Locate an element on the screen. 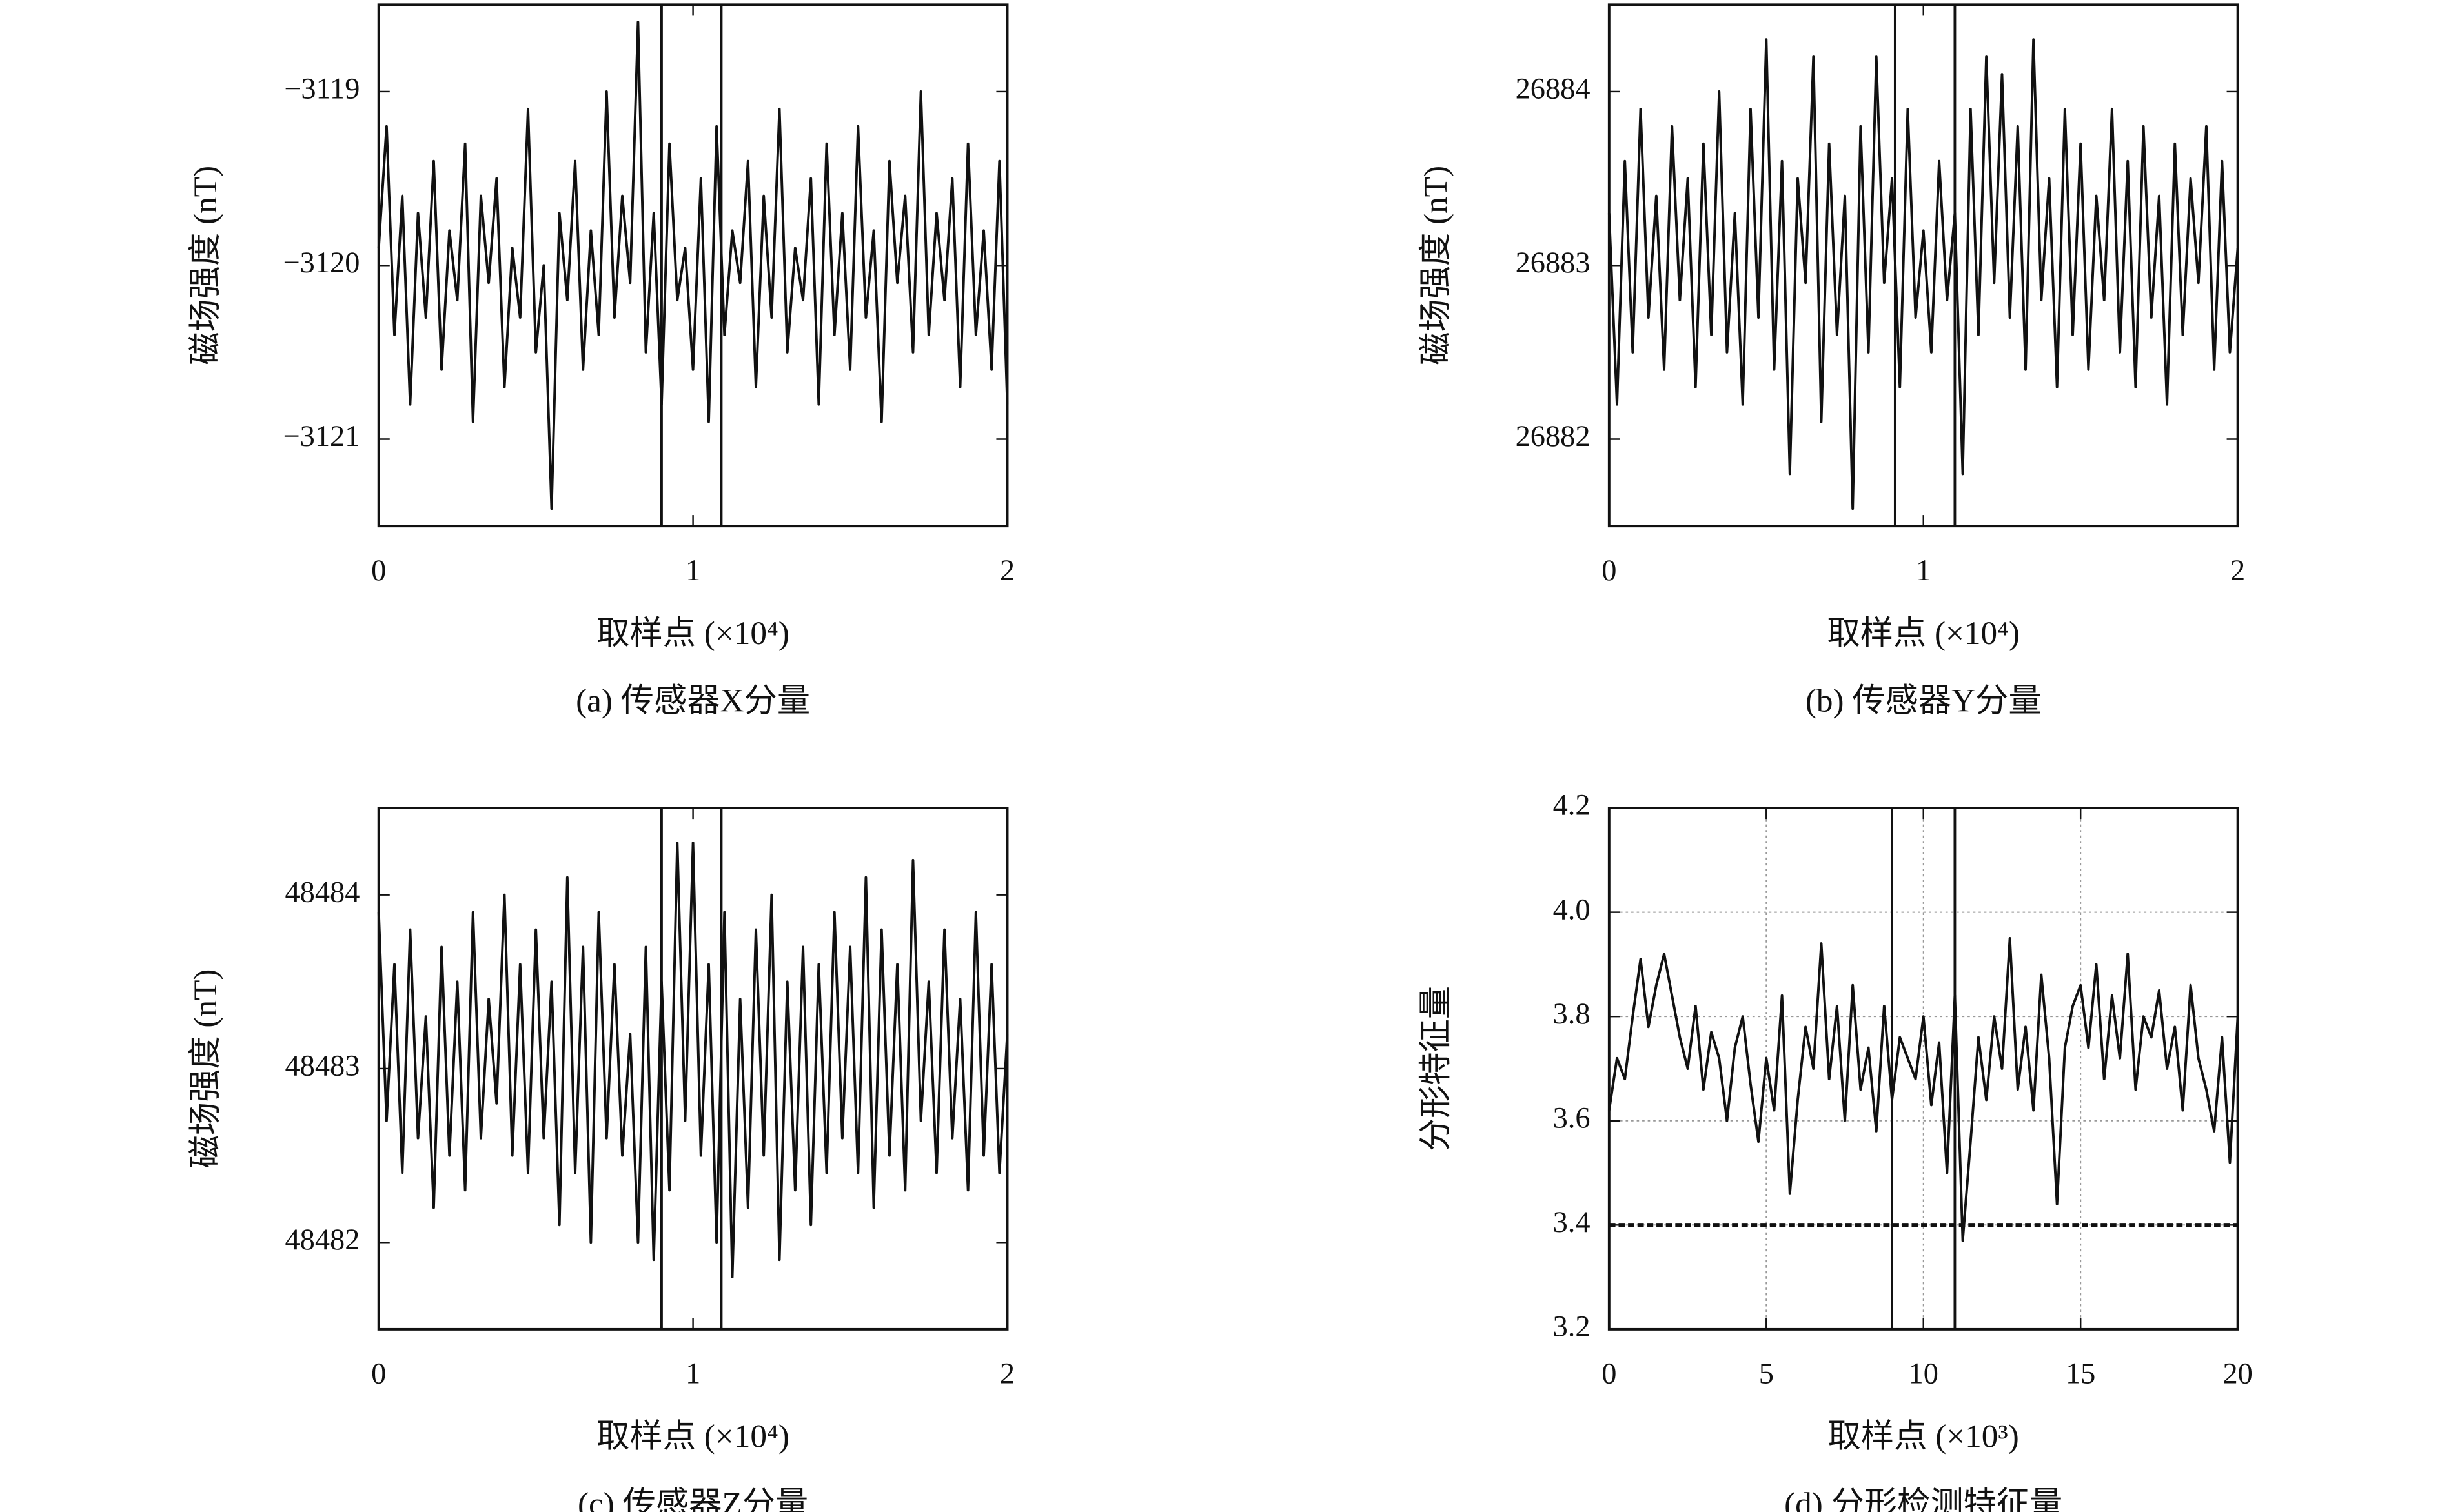  y-tick-label: 3.6 is located at coordinates (1572, 1118).